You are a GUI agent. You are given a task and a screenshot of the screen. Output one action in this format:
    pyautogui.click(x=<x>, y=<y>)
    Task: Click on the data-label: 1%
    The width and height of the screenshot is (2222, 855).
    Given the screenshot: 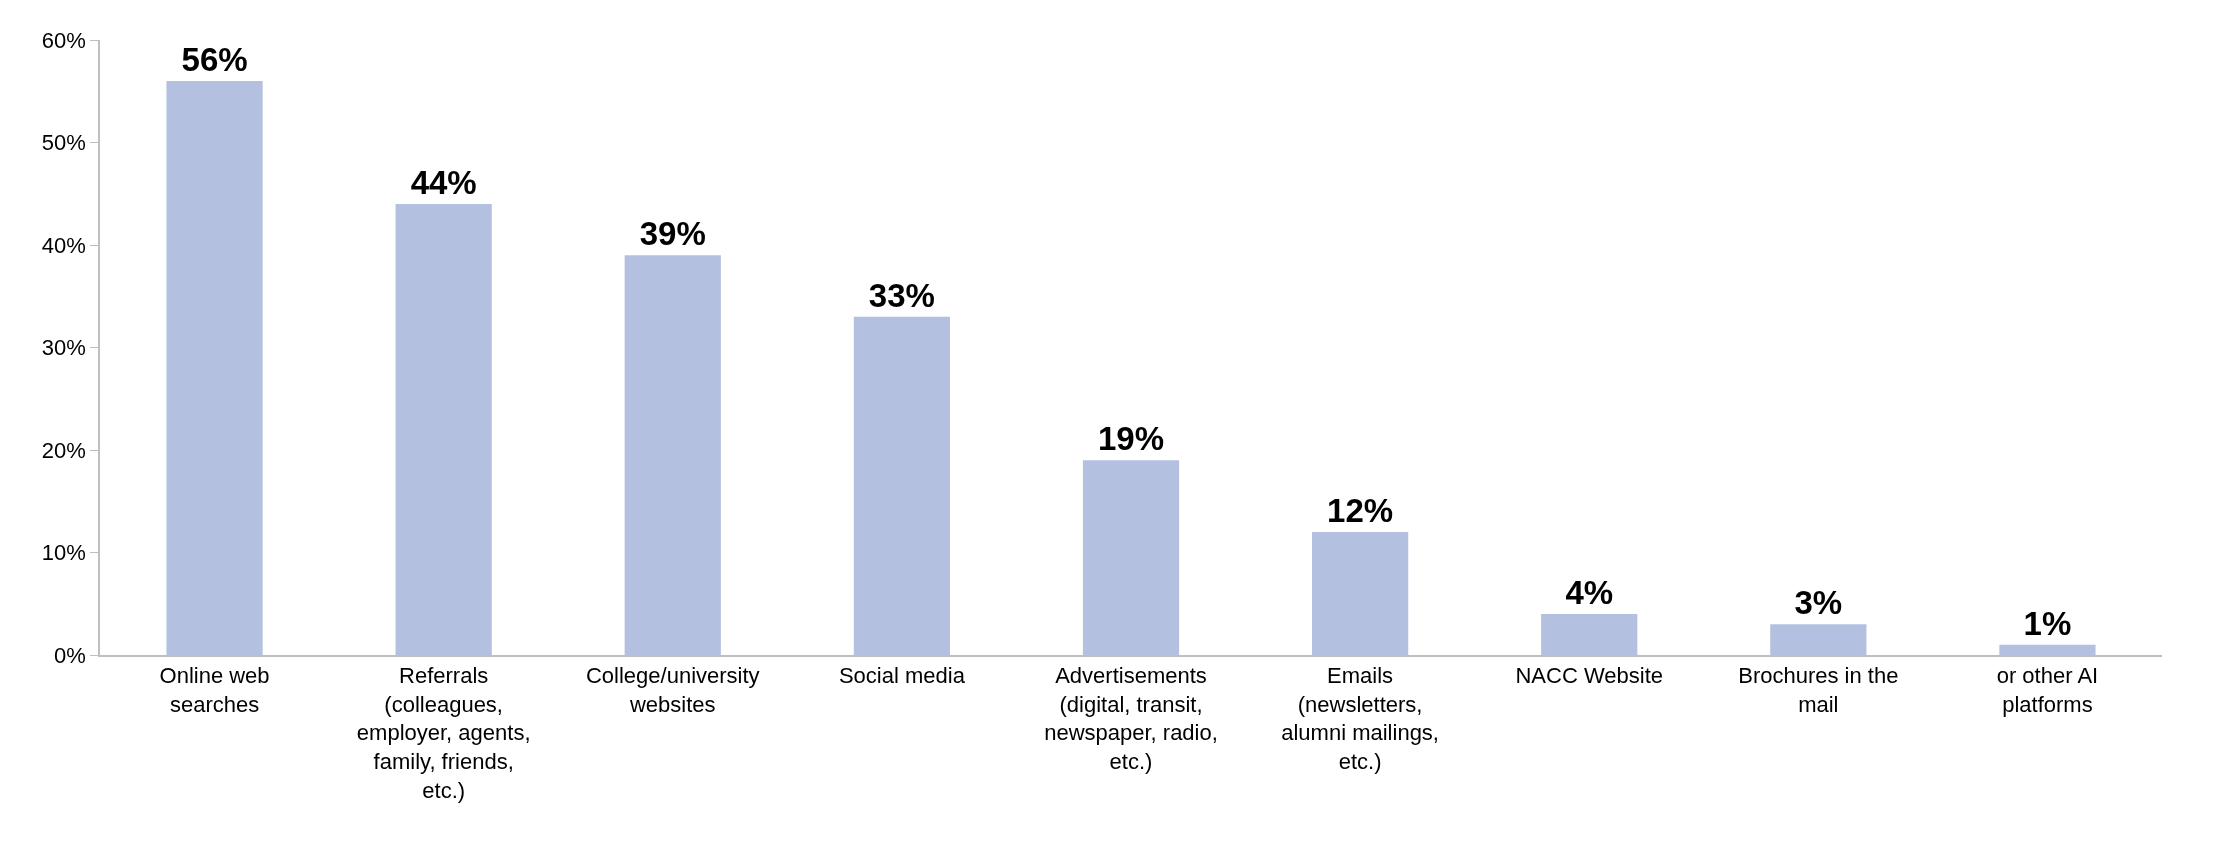 What is the action you would take?
    pyautogui.click(x=2047, y=623)
    